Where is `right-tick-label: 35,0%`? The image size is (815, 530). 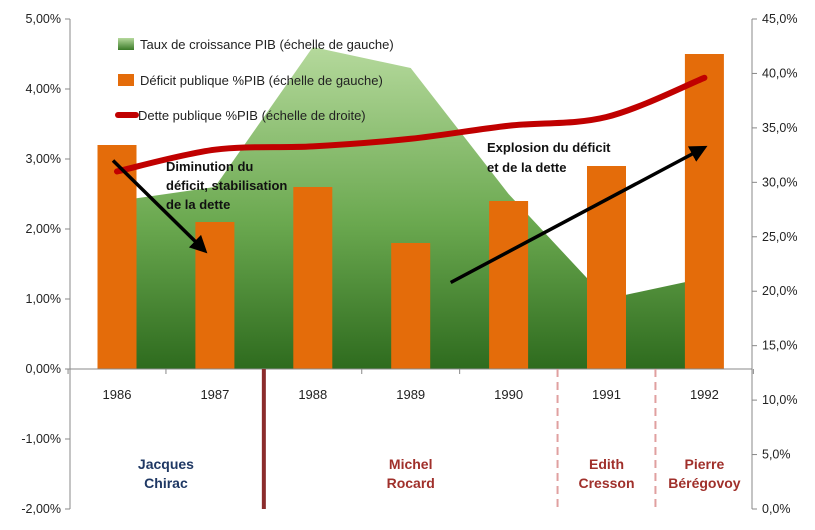 right-tick-label: 35,0% is located at coordinates (779, 128).